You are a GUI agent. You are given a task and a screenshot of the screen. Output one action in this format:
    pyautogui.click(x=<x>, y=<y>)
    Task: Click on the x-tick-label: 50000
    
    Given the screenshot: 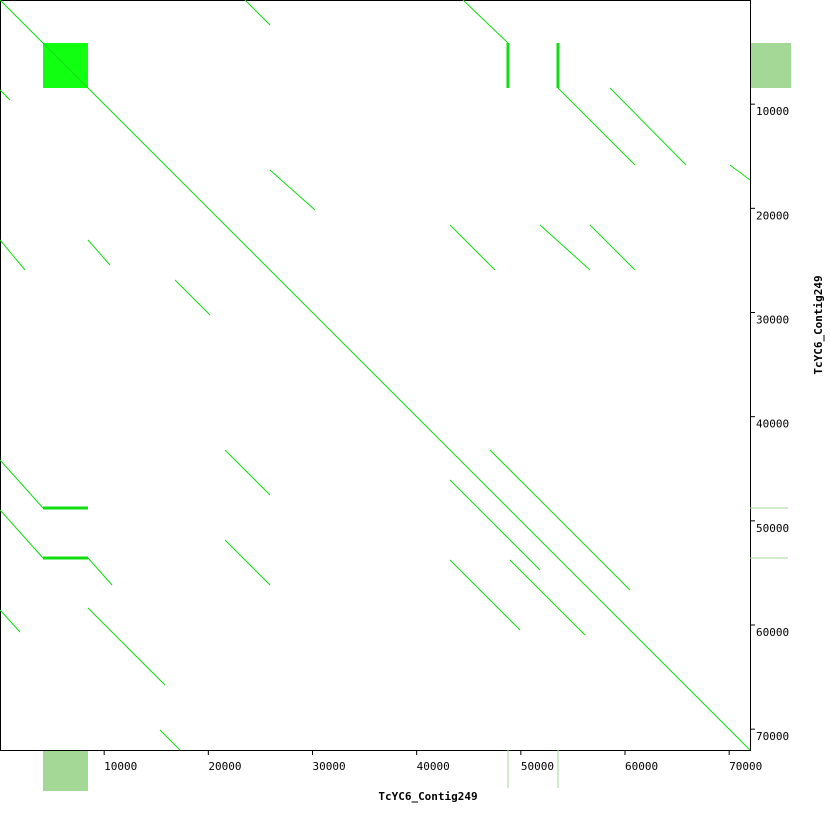 What is the action you would take?
    pyautogui.click(x=537, y=766)
    